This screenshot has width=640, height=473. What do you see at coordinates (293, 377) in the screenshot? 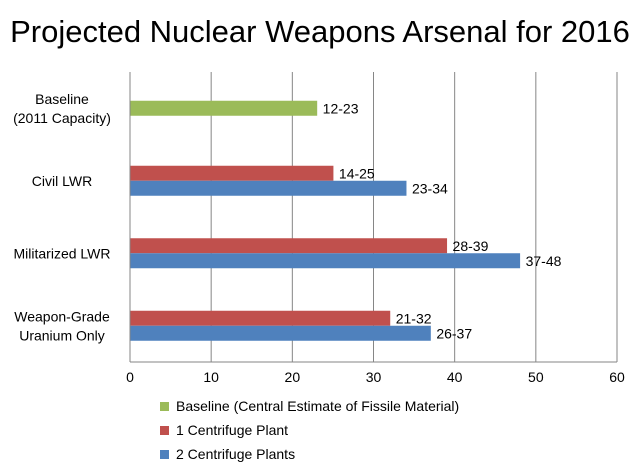
I see `x-tick-label: 20` at bounding box center [293, 377].